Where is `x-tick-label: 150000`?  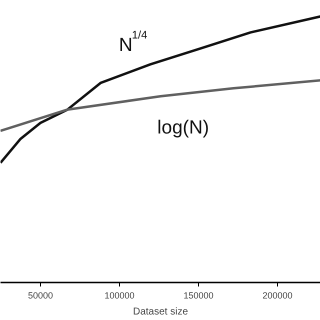
x-tick-label: 150000 is located at coordinates (198, 295).